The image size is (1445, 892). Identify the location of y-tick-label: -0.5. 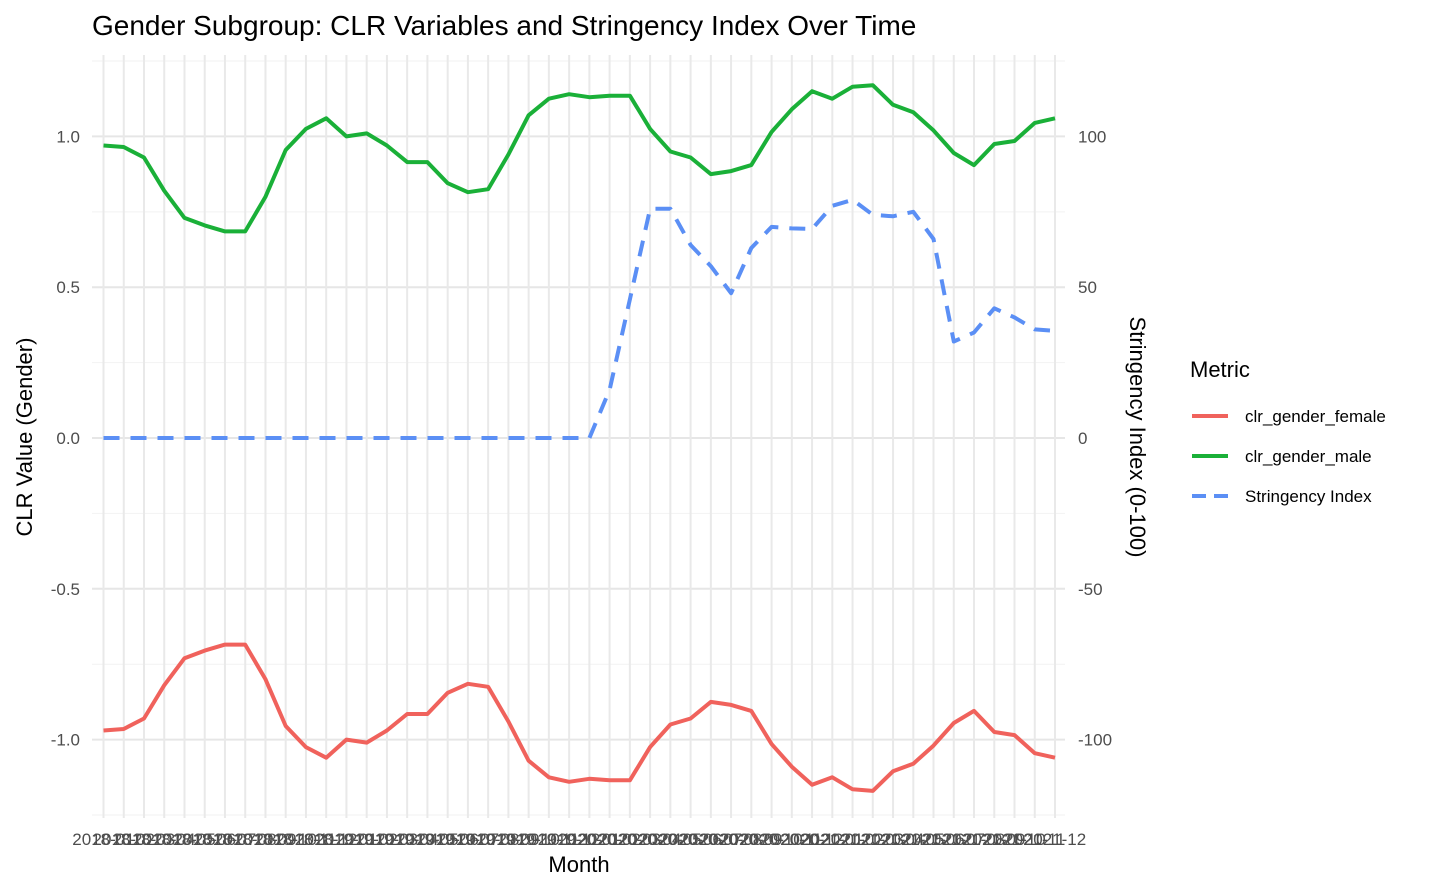
(65, 589).